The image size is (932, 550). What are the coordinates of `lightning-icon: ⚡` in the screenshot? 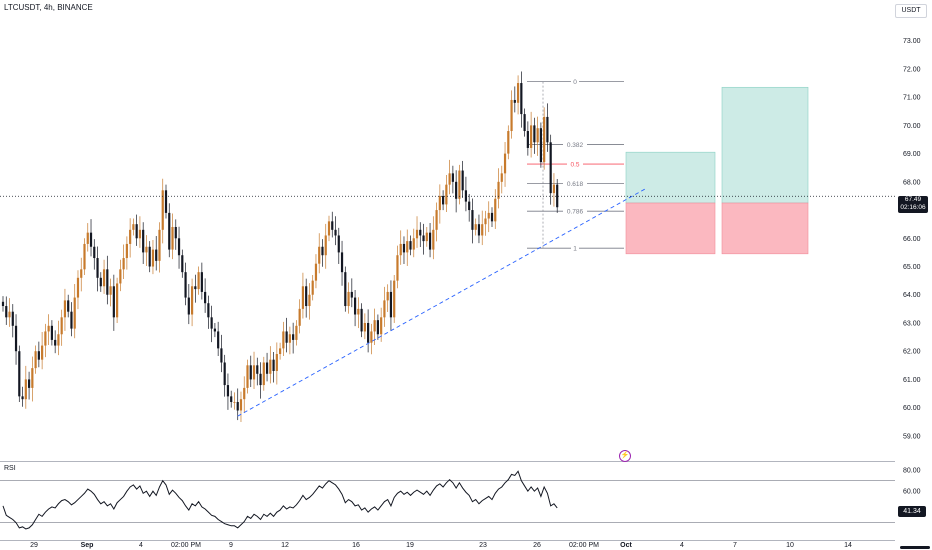 It's located at (625, 456).